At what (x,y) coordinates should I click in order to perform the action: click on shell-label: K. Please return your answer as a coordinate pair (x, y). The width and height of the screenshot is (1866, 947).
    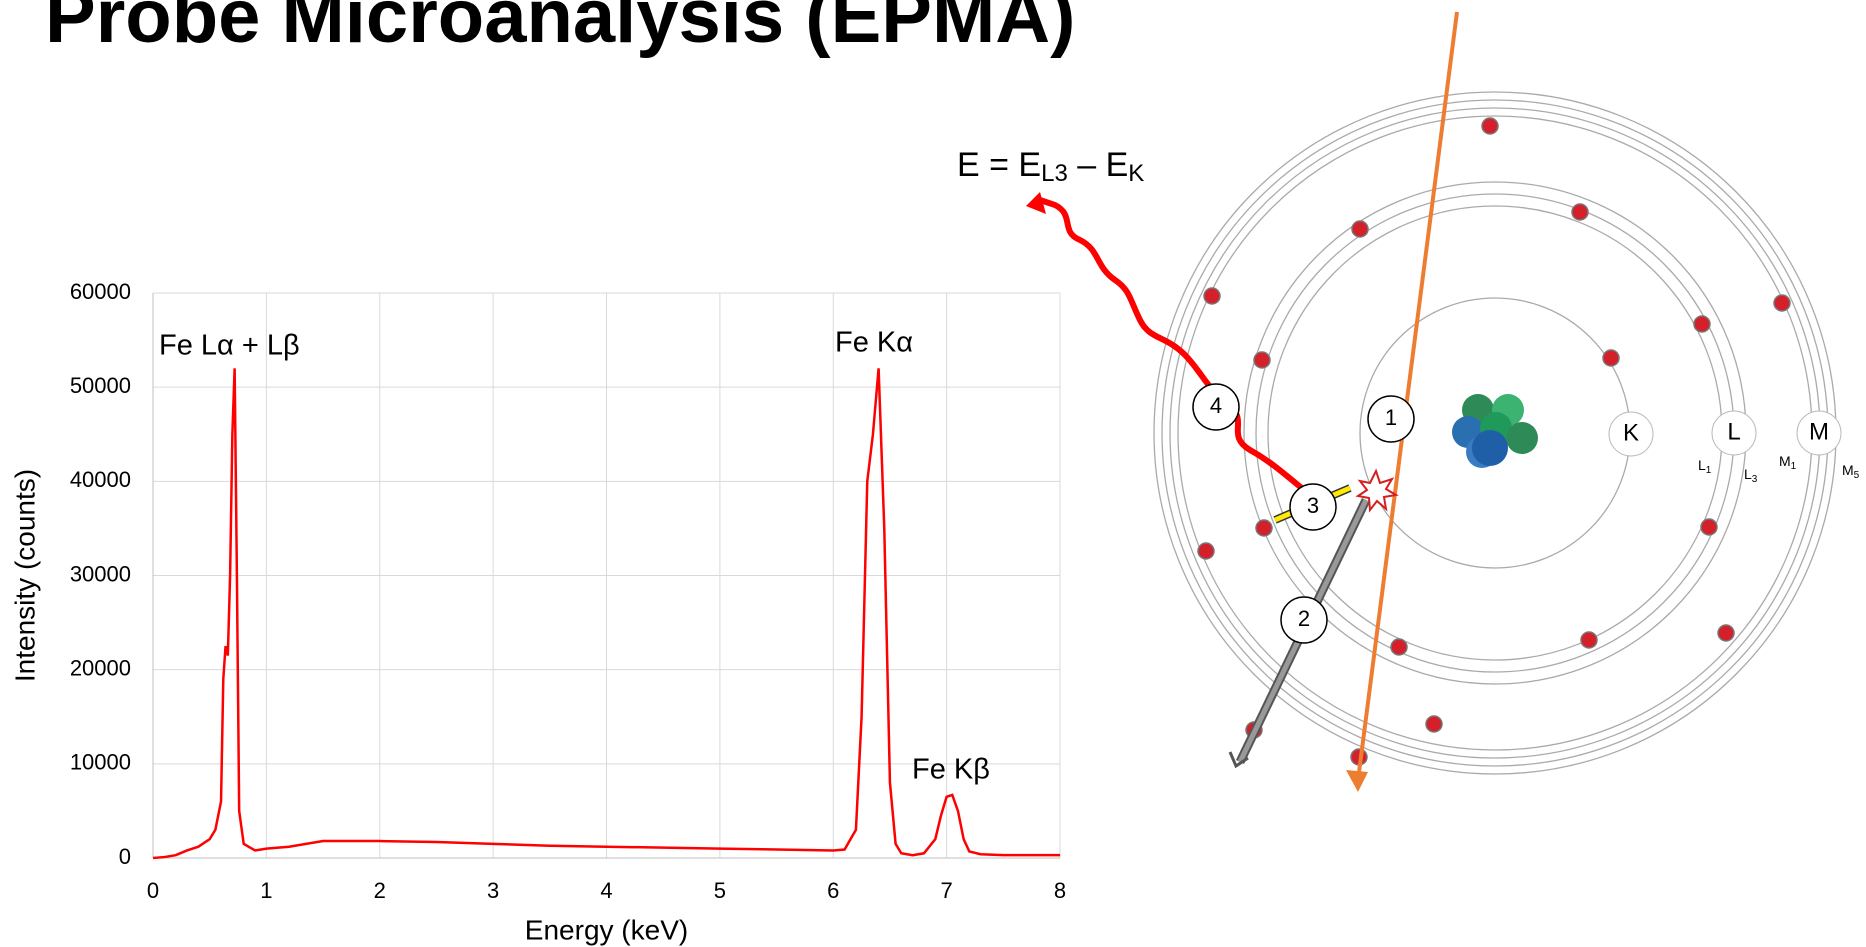
    Looking at the image, I should click on (1631, 432).